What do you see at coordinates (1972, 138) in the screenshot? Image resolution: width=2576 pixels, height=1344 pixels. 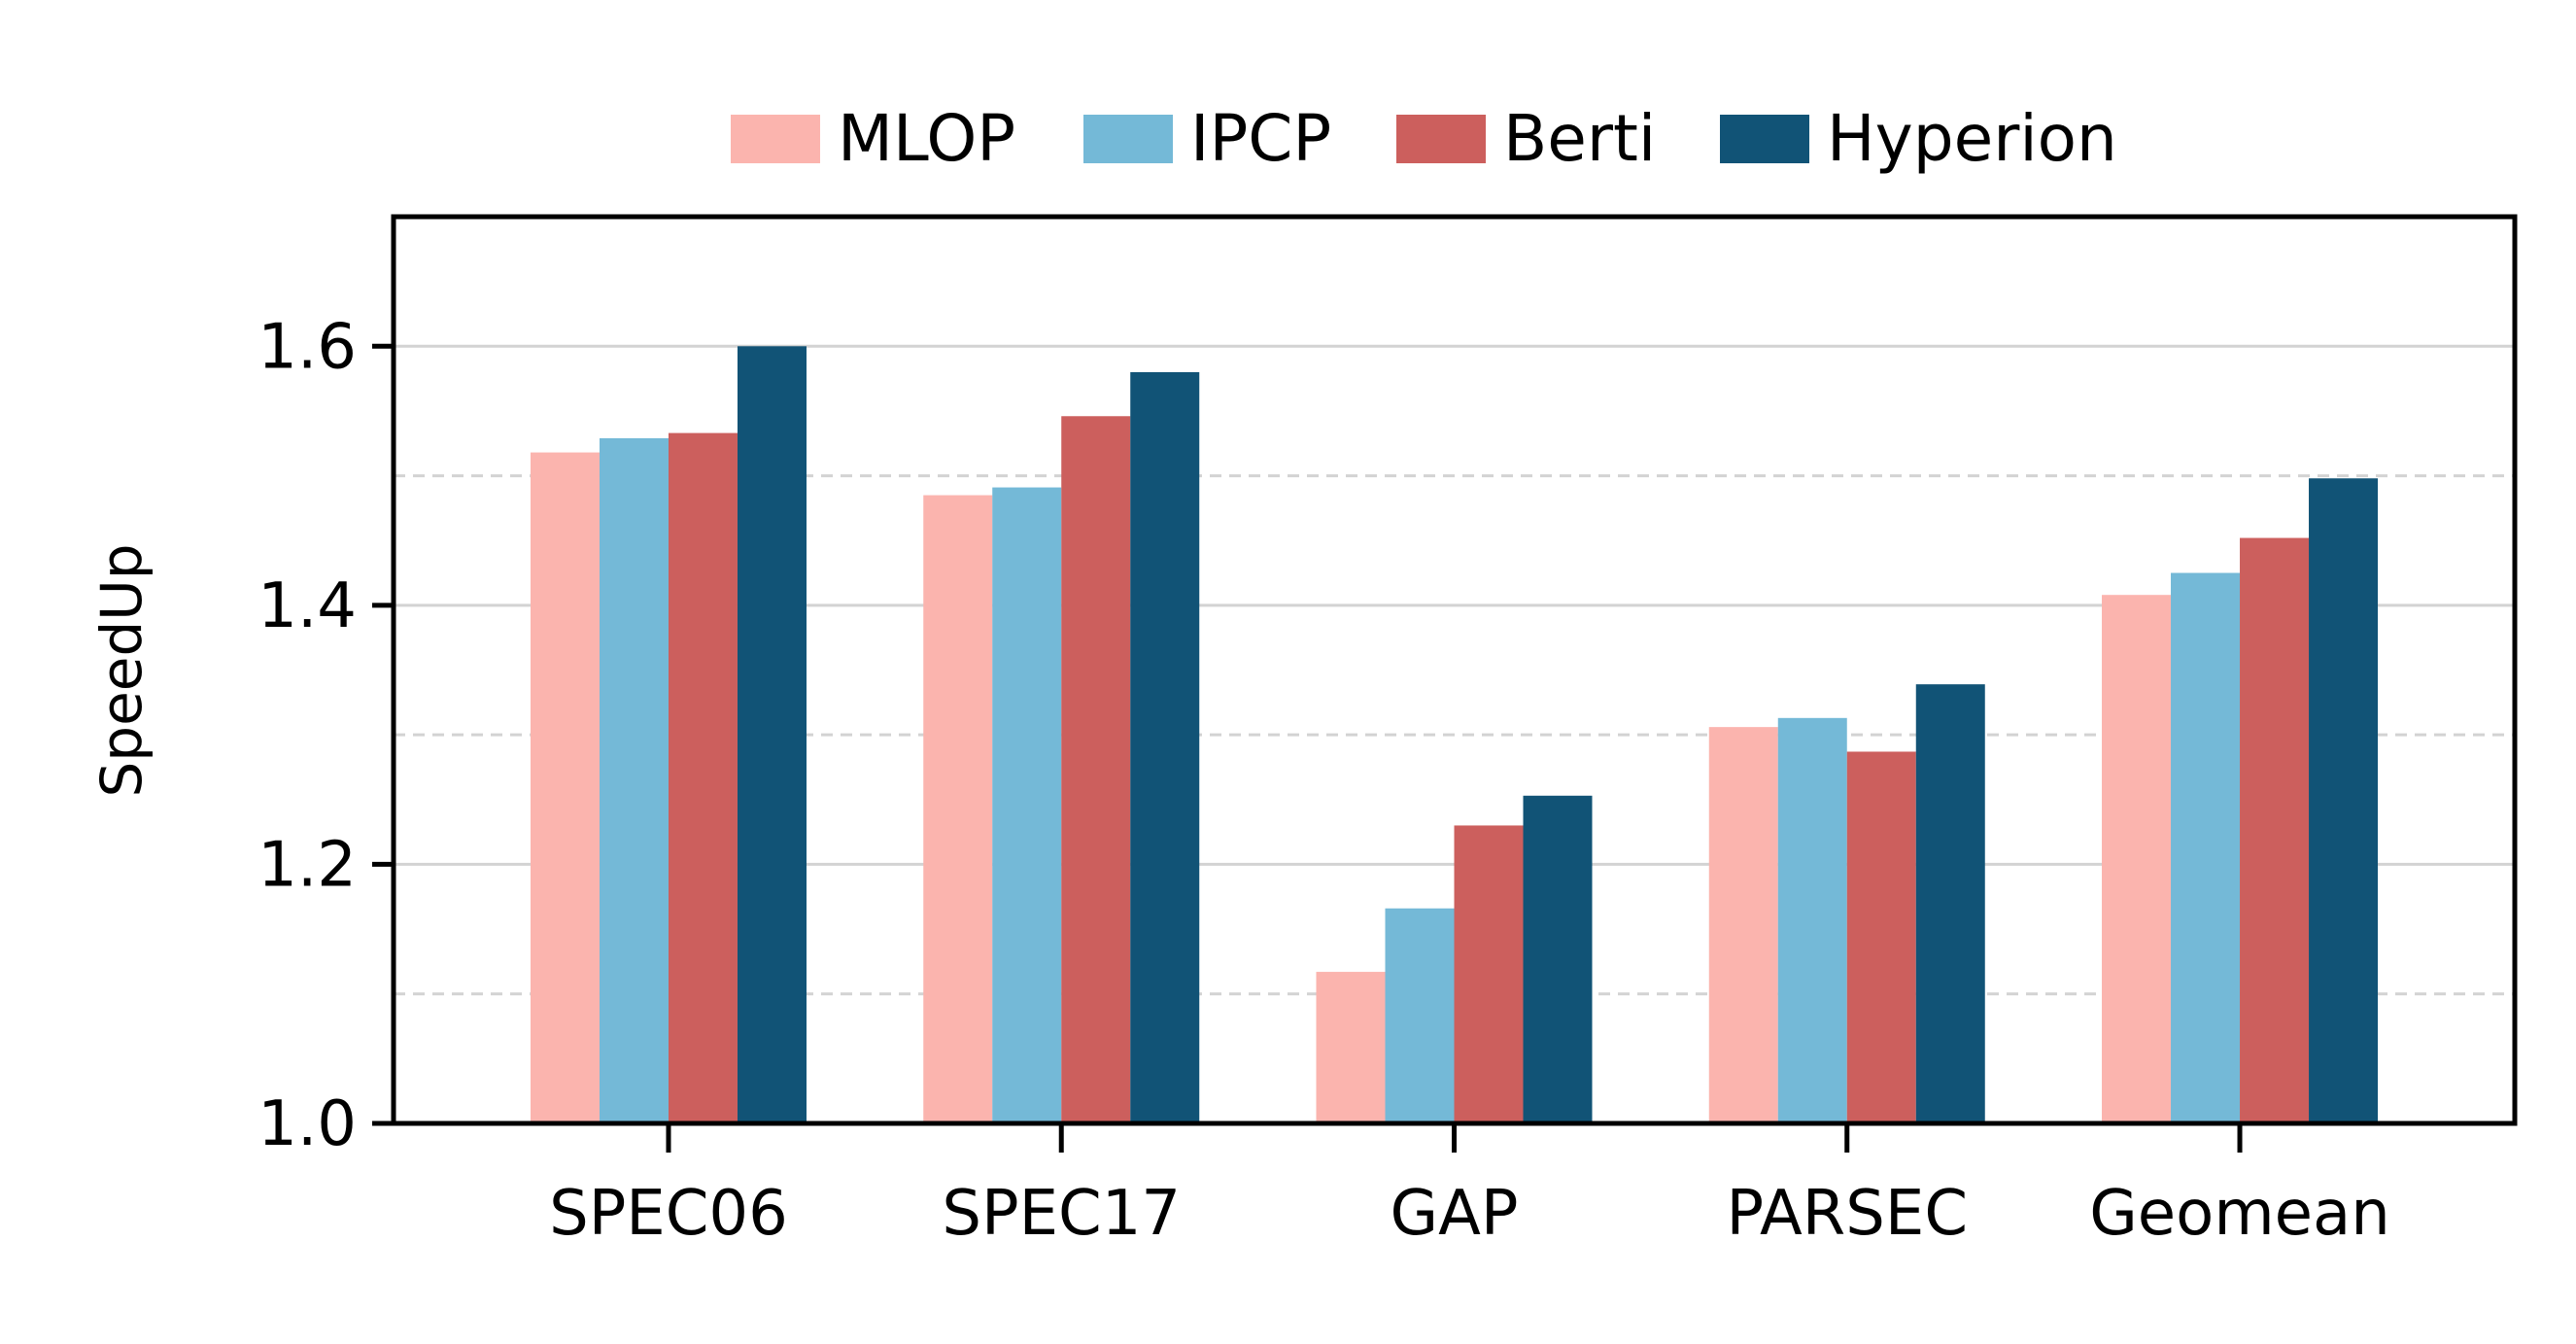 I see `legend-label-hyperion: Hyperion` at bounding box center [1972, 138].